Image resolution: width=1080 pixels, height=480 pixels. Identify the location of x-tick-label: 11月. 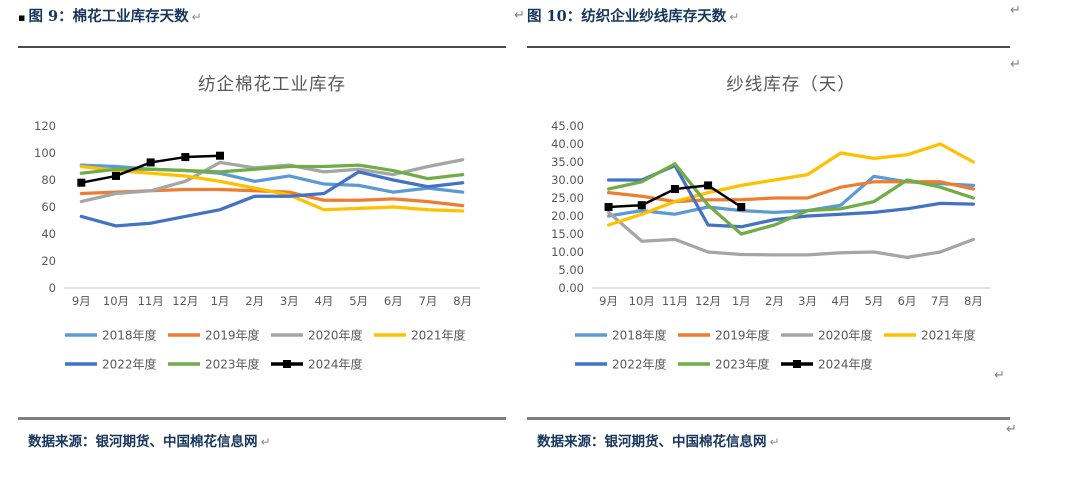
(675, 301).